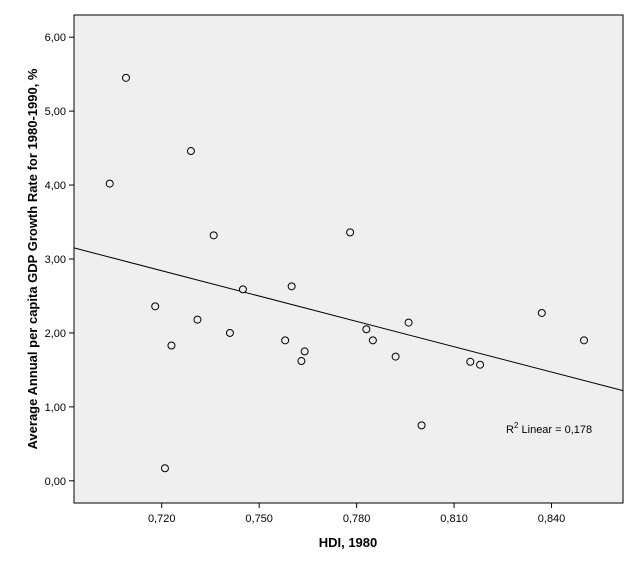 The width and height of the screenshot is (638, 574). I want to click on y-tick-label: 4,00, so click(55, 186).